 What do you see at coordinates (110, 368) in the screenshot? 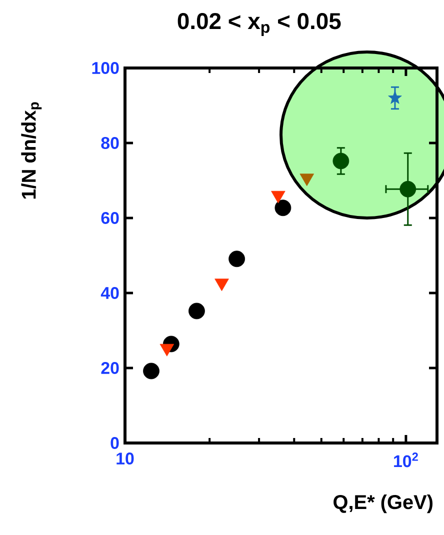
I see `y-tick-label: 20` at bounding box center [110, 368].